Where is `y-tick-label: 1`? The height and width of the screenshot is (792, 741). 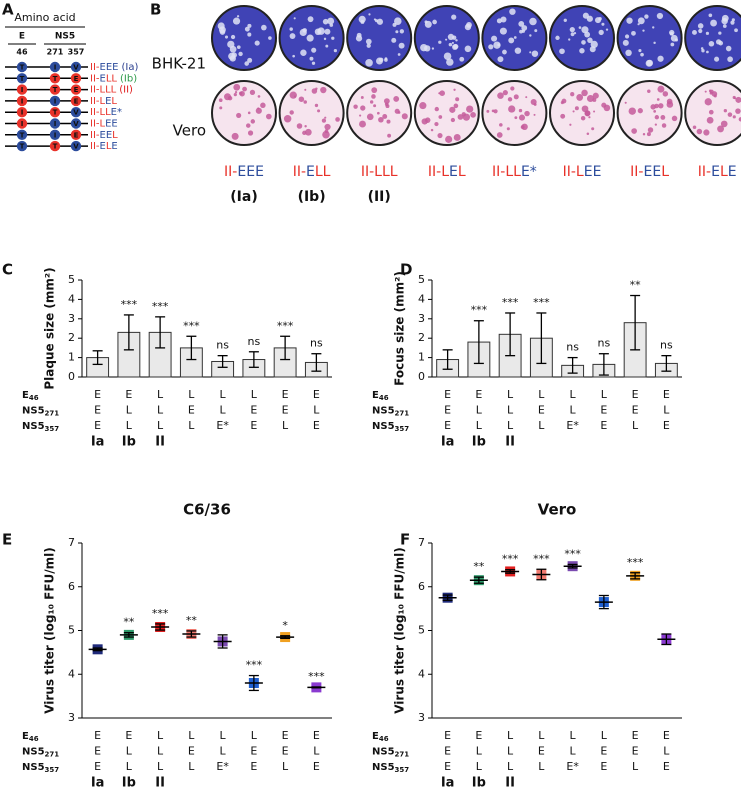
y-tick-label: 1 is located at coordinates (421, 357).